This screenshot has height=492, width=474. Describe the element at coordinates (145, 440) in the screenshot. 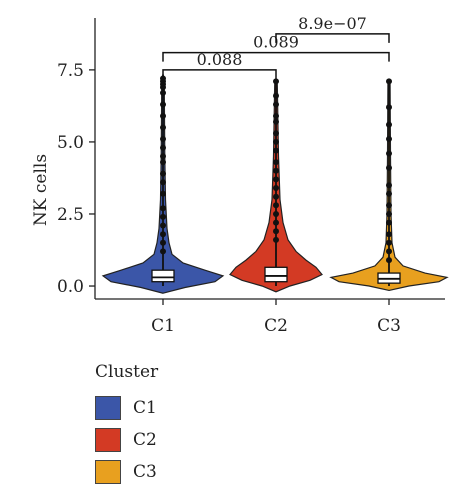

I see `legend-label-c2: C2` at that location.